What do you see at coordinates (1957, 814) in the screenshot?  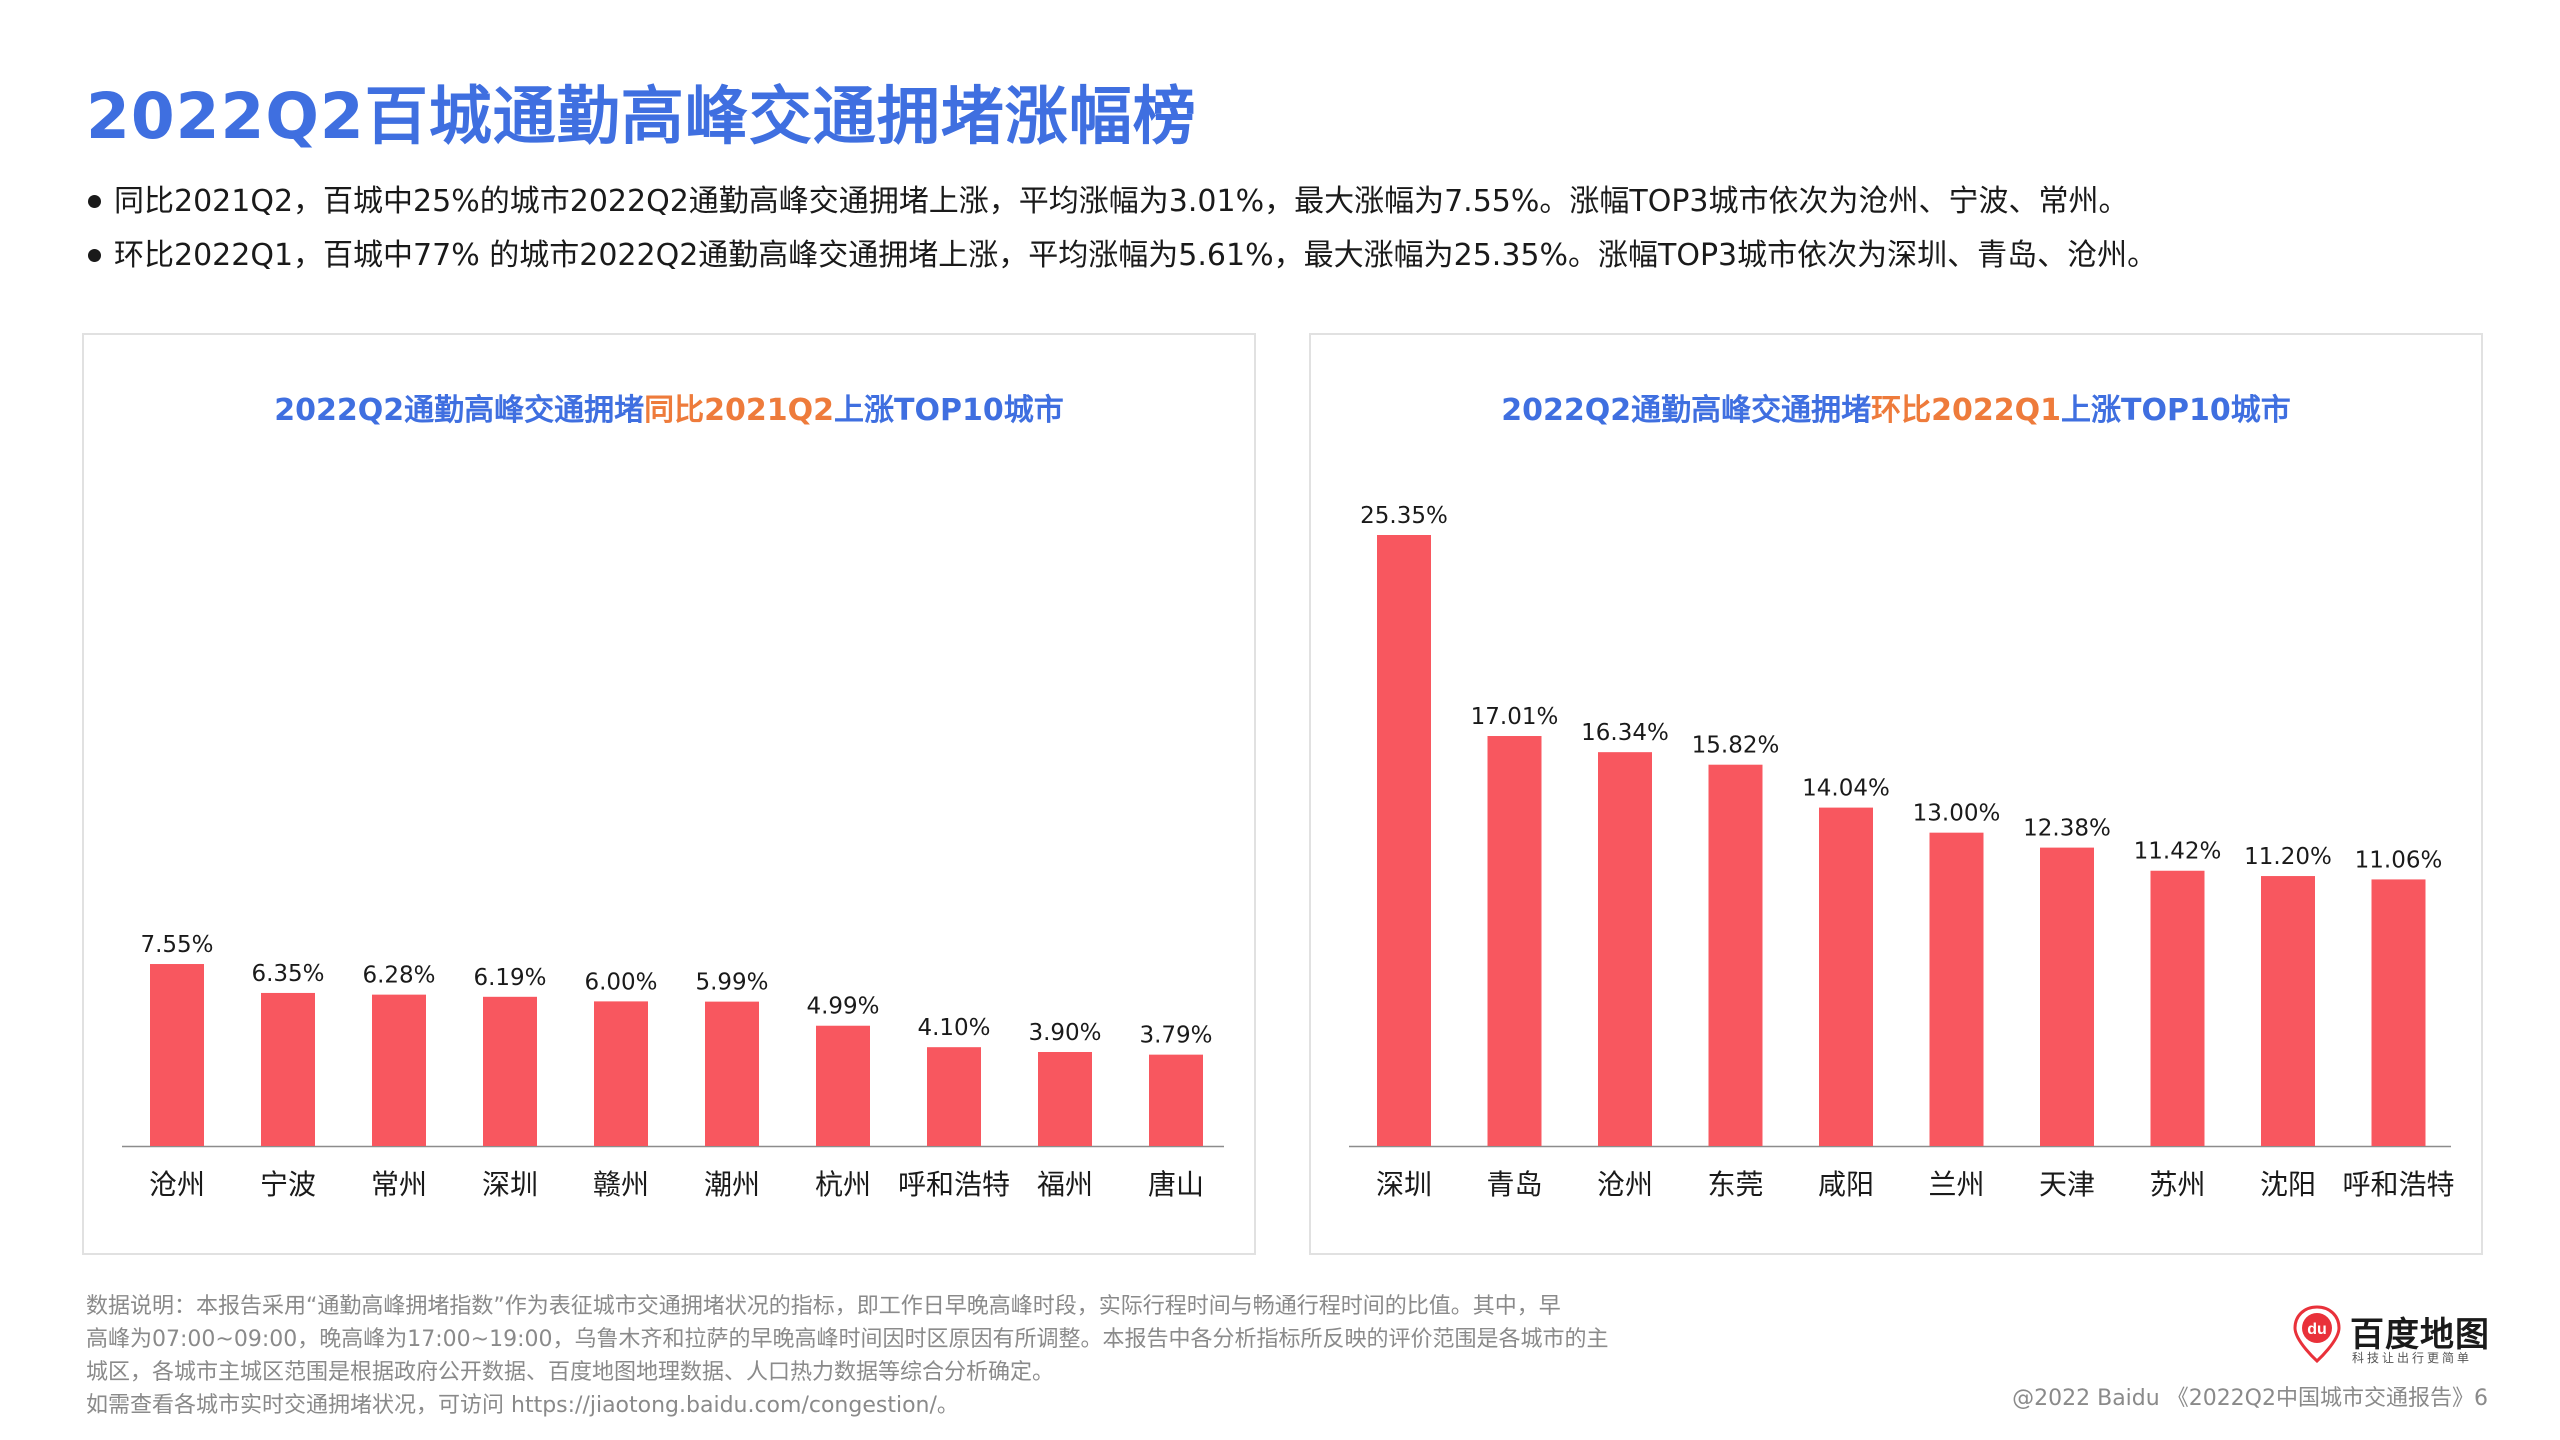 I see `data-label: 13.00%` at bounding box center [1957, 814].